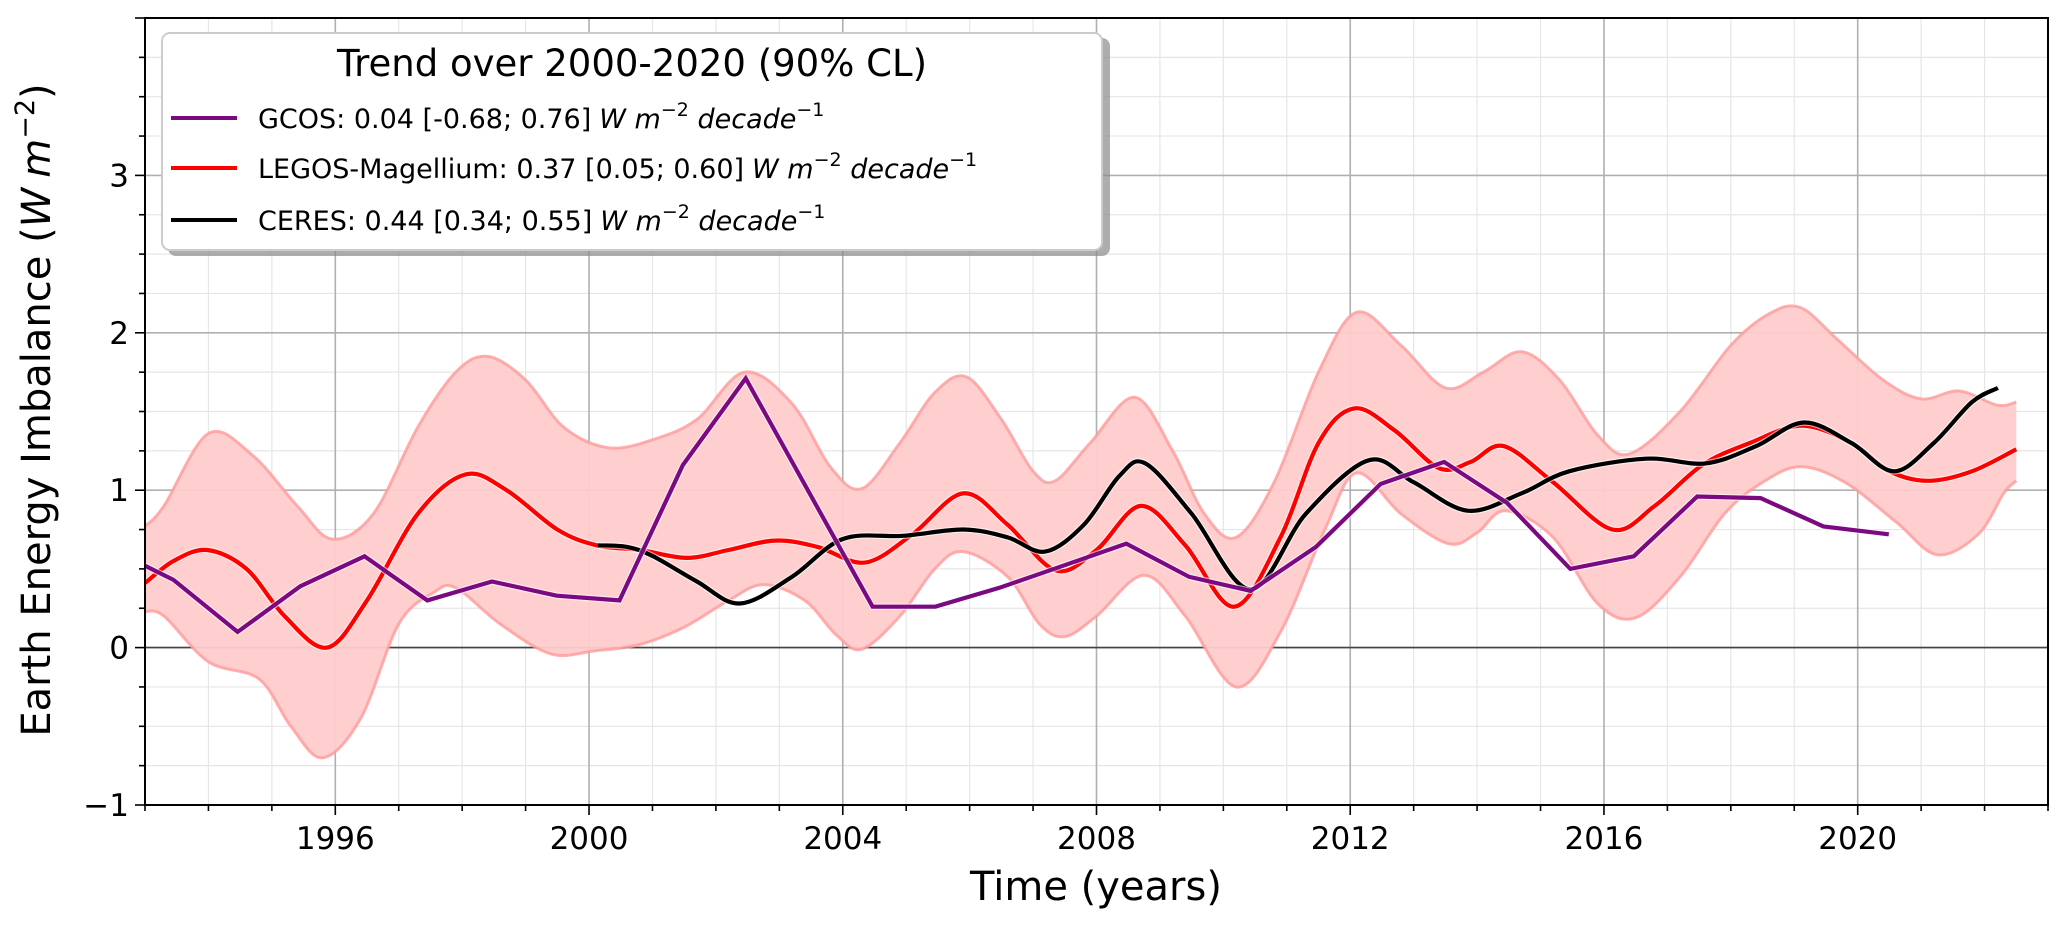 Image resolution: width=2067 pixels, height=925 pixels. I want to click on legend-label-ceres-value: CERES: 0.44 [0.34; 0.55], so click(425, 221).